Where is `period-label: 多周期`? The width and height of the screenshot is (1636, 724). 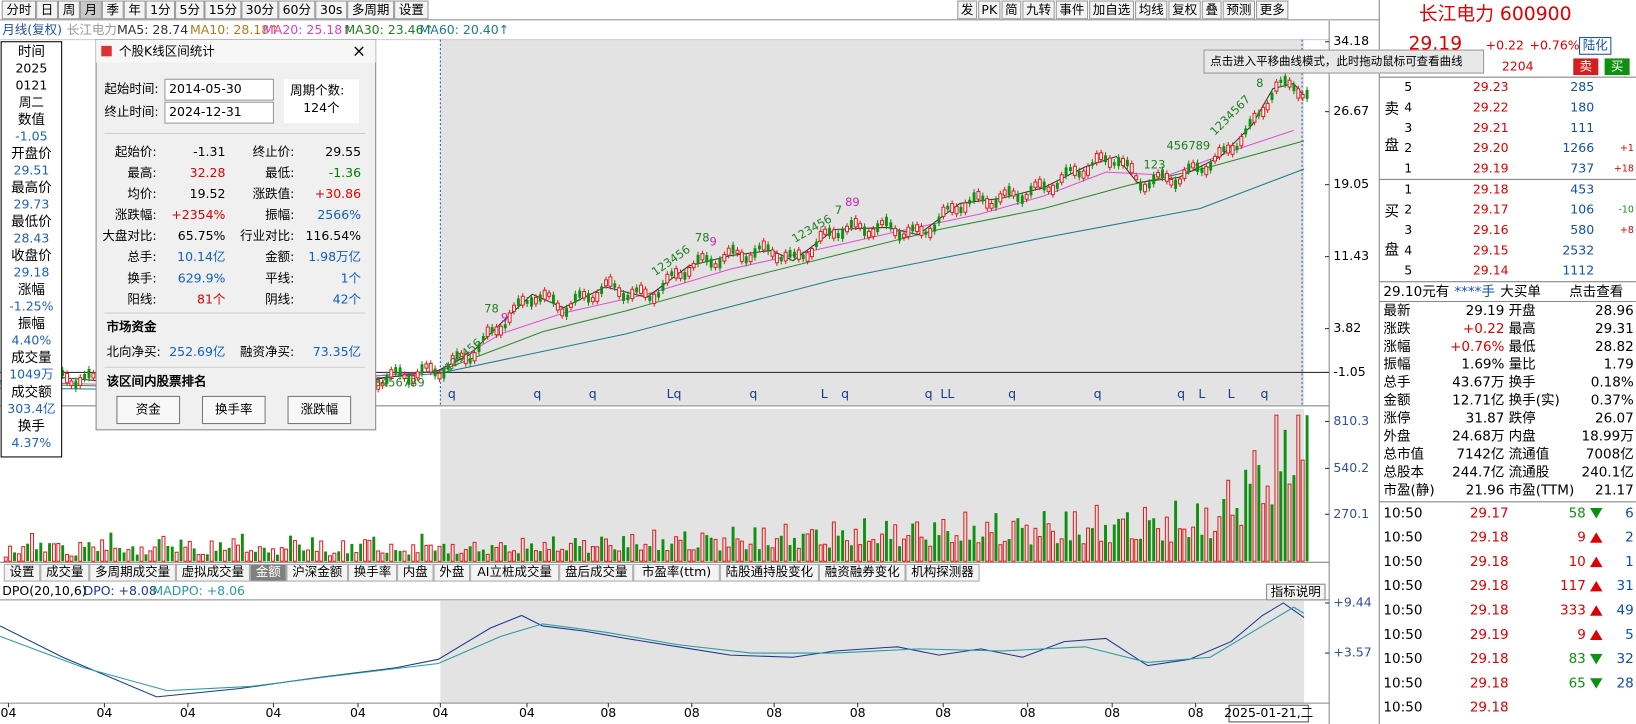 period-label: 多周期 is located at coordinates (371, 9).